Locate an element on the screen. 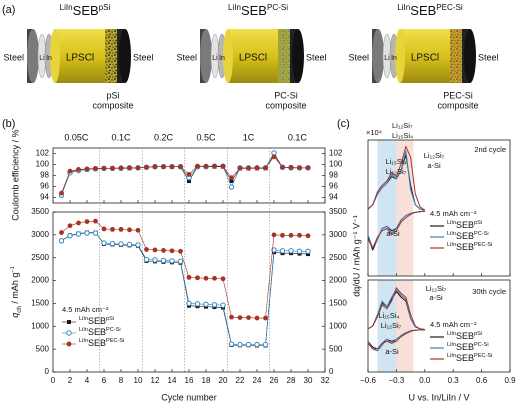  plot-frame is located at coordinates (439, 208).